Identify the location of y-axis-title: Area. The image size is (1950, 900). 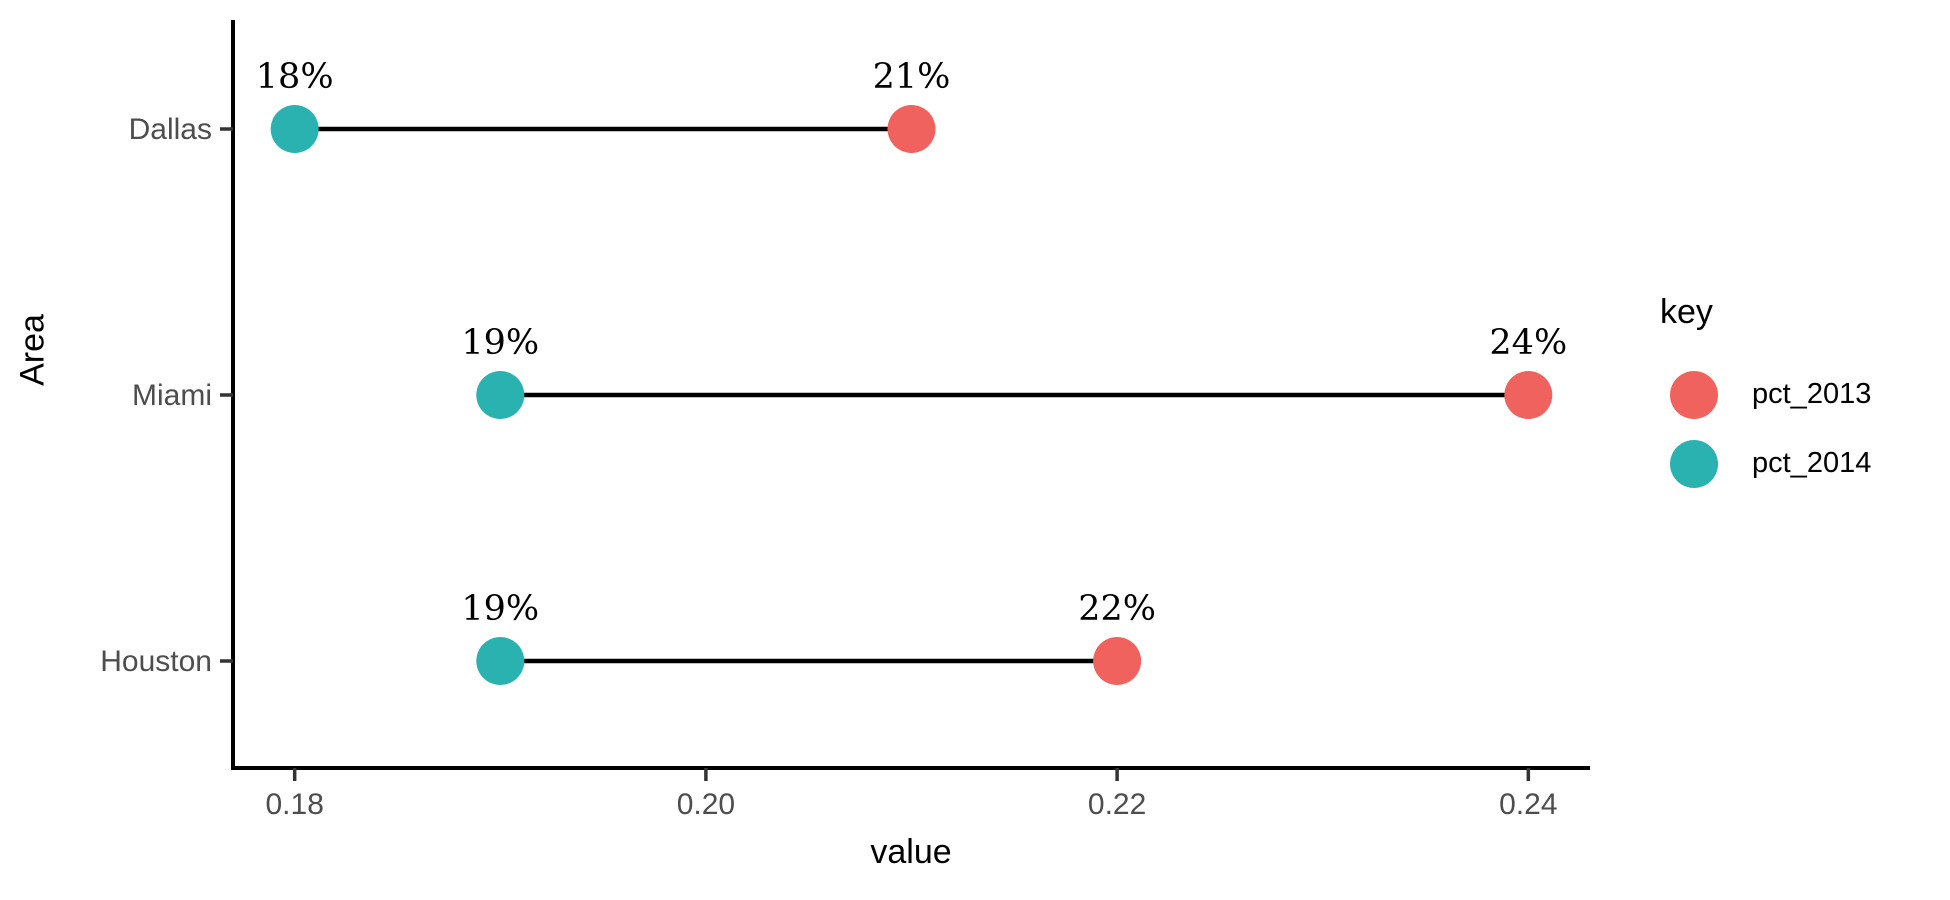
(32, 350).